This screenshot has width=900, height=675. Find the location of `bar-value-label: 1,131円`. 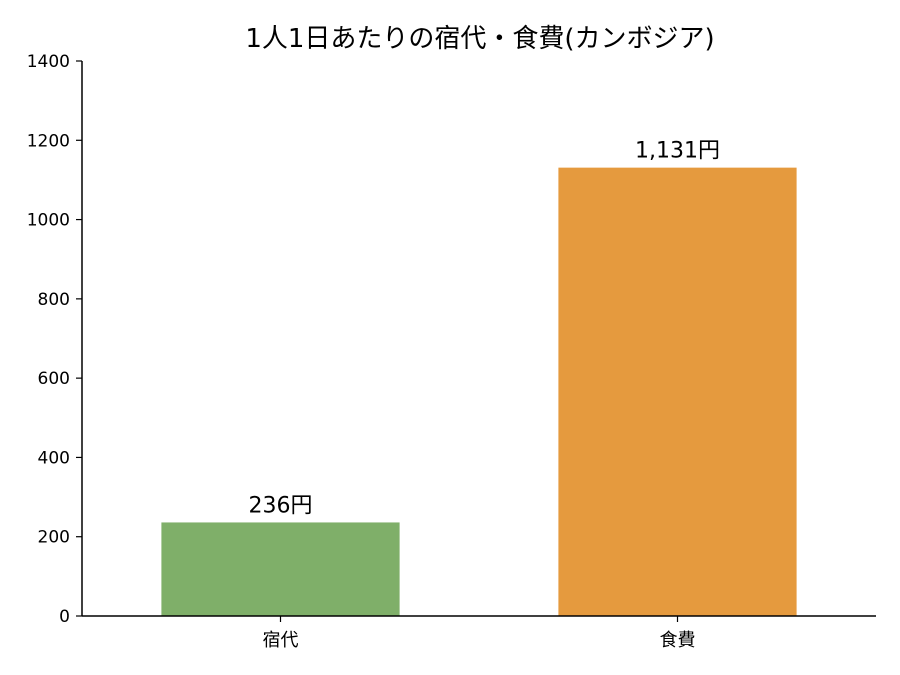

bar-value-label: 1,131円 is located at coordinates (677, 151).